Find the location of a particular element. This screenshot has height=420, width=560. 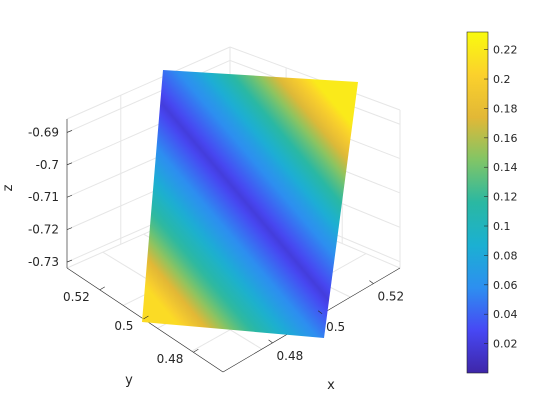

z-tick-label: -0.72 is located at coordinates (43, 230).